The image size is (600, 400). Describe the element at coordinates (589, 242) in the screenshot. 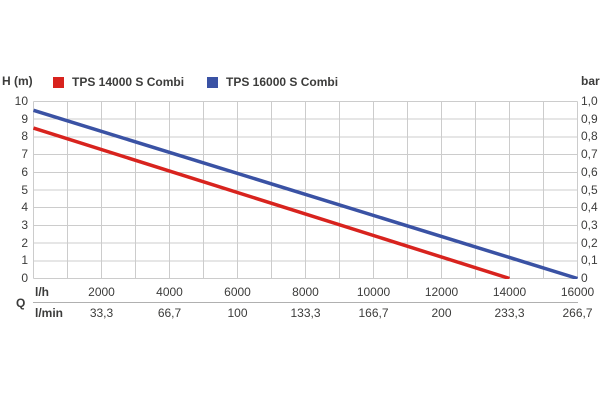

I see `y-tick-label-right: 0,2` at that location.